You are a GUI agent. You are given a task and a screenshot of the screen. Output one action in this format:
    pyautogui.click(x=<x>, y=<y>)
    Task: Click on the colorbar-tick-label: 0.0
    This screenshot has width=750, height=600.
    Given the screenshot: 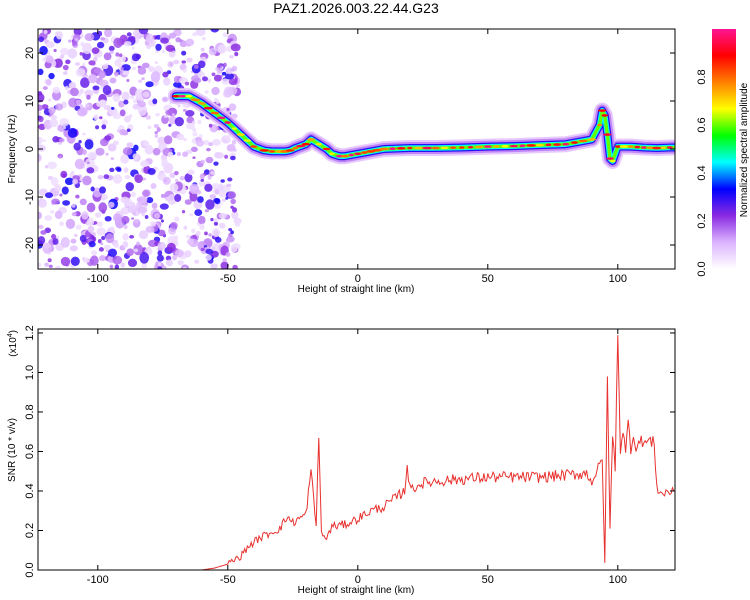 What is the action you would take?
    pyautogui.click(x=702, y=268)
    